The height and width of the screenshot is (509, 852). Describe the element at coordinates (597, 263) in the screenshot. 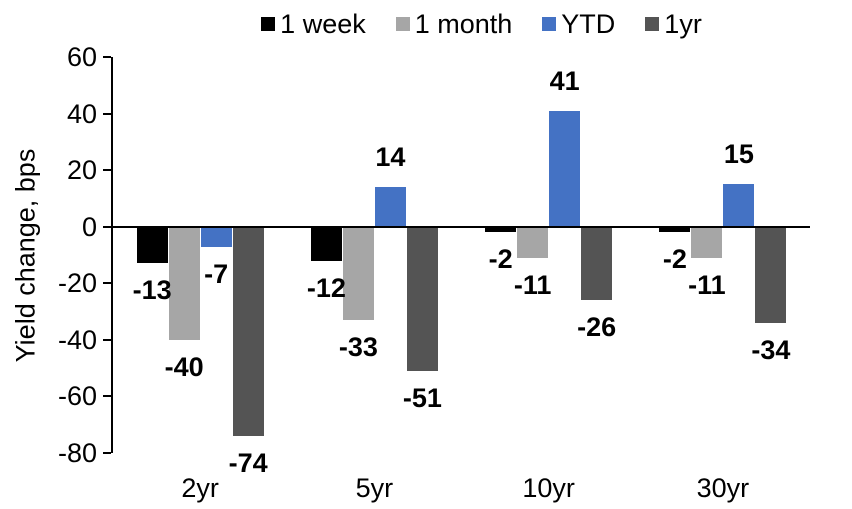

I see `bar-10yr-1yr` at that location.